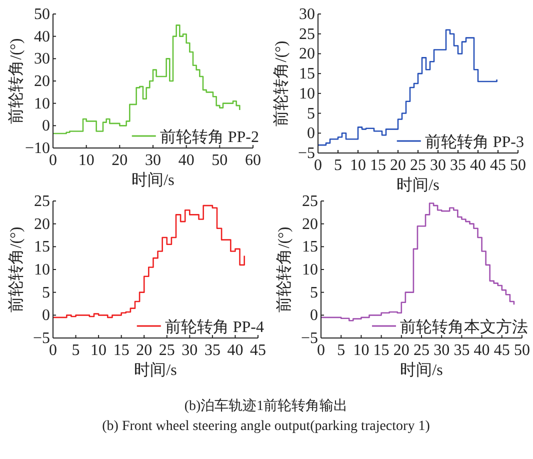 The height and width of the screenshot is (459, 533). I want to click on y-tick-label: −10, so click(37, 148).